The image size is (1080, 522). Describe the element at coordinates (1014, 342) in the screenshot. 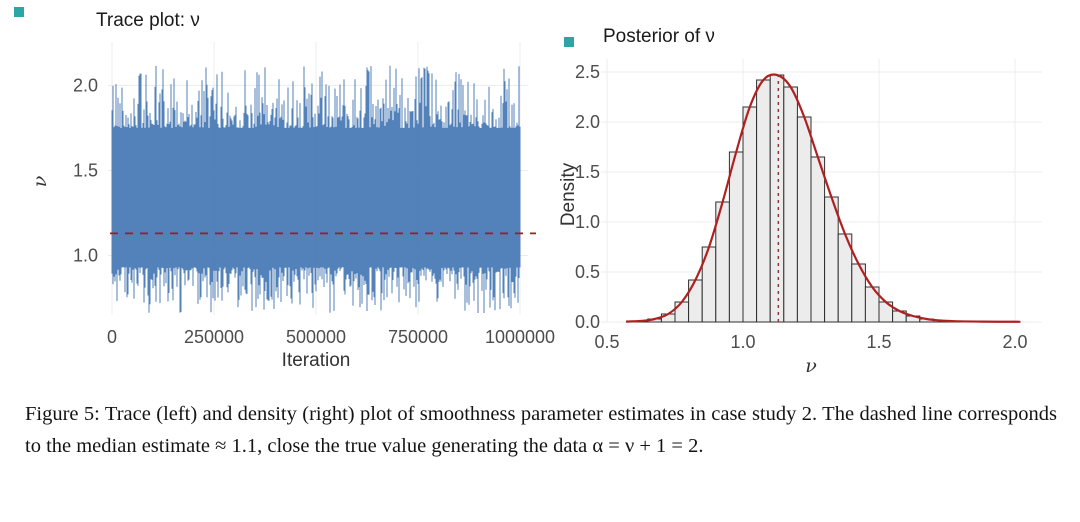

I see `x-tick-label: 2.0` at that location.